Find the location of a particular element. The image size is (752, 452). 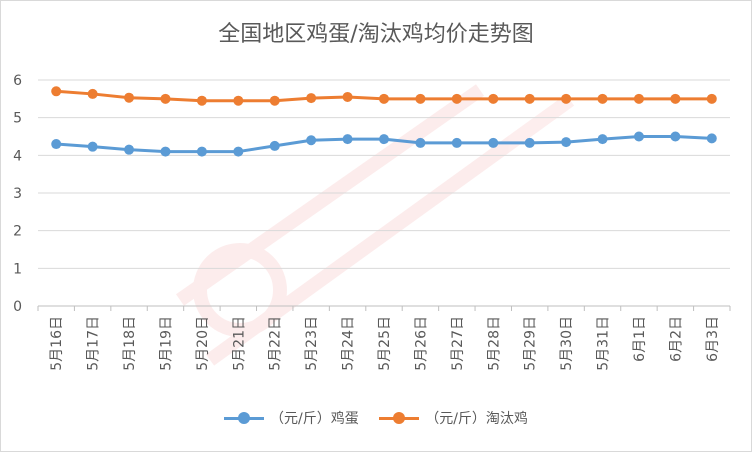

x-tick-label: 5月31日 is located at coordinates (604, 343).